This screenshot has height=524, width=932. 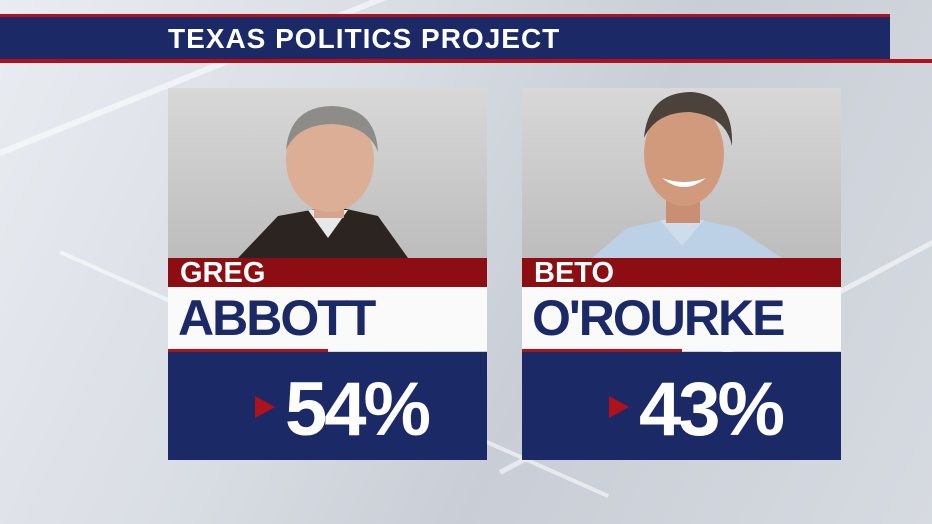 I want to click on first-name: GREG, so click(x=223, y=273).